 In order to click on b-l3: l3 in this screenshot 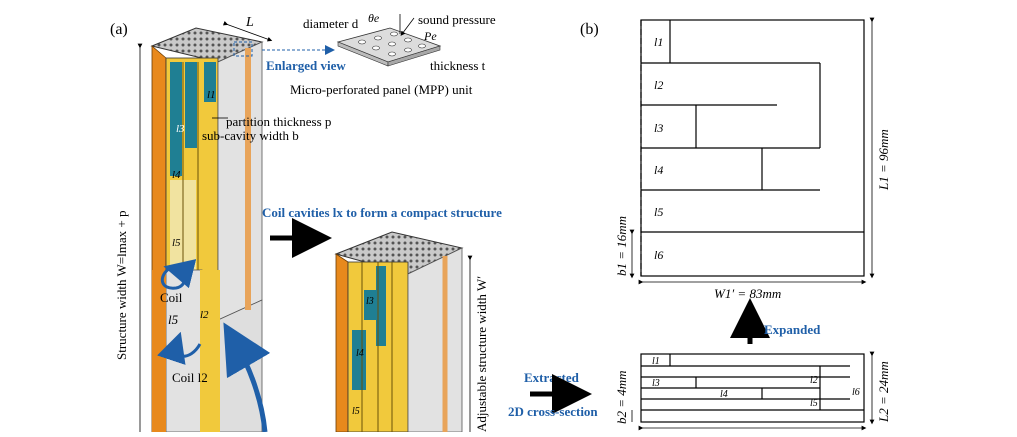, I will do `click(658, 128)`.